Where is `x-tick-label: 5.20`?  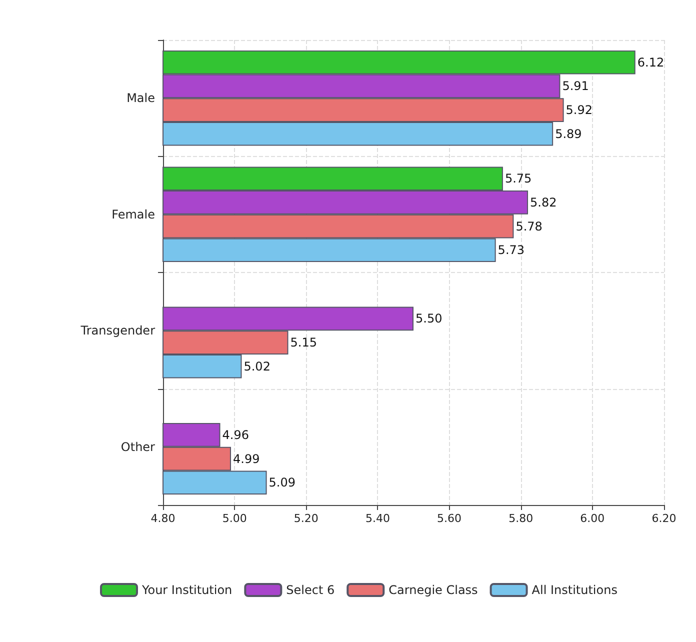 x-tick-label: 5.20 is located at coordinates (306, 518).